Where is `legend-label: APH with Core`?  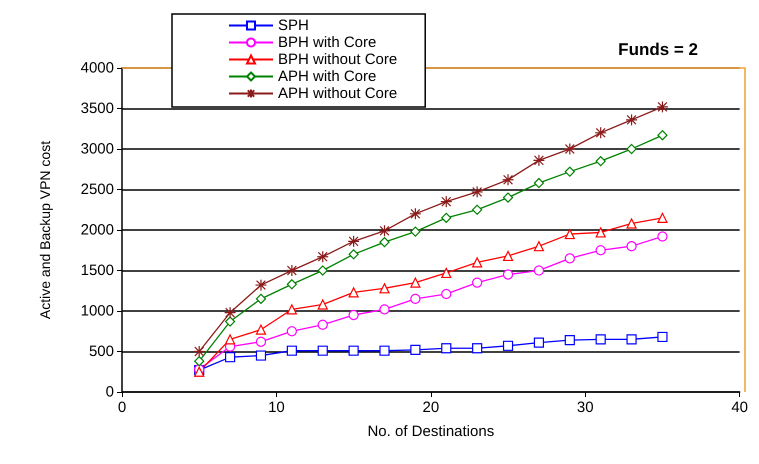
legend-label: APH with Core is located at coordinates (327, 76).